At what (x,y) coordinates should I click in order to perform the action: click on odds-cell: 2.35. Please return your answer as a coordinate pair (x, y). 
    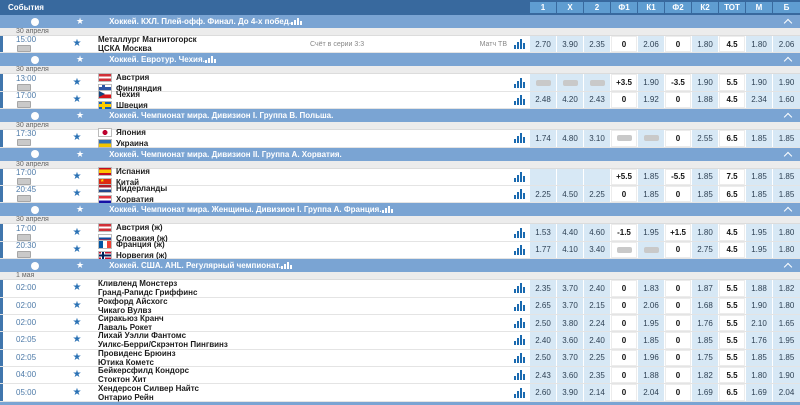
    Looking at the image, I should click on (597, 44).